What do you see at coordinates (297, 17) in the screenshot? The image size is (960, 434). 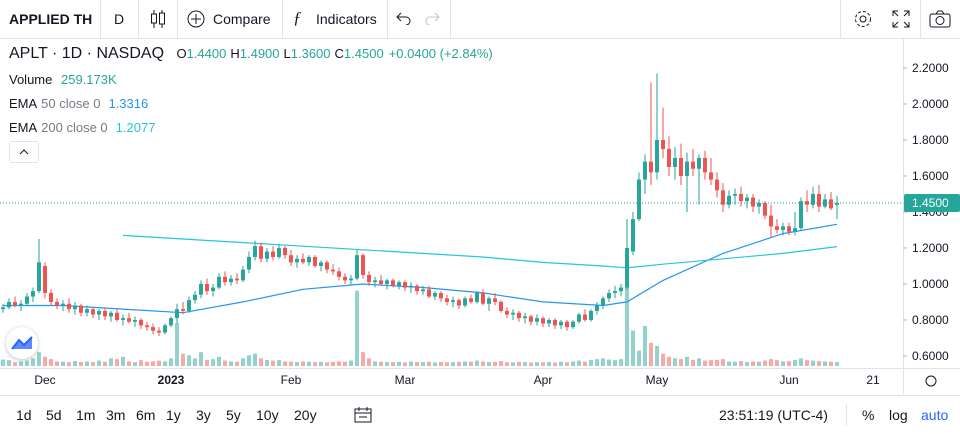 I see `indicators-icon: ƒ` at bounding box center [297, 17].